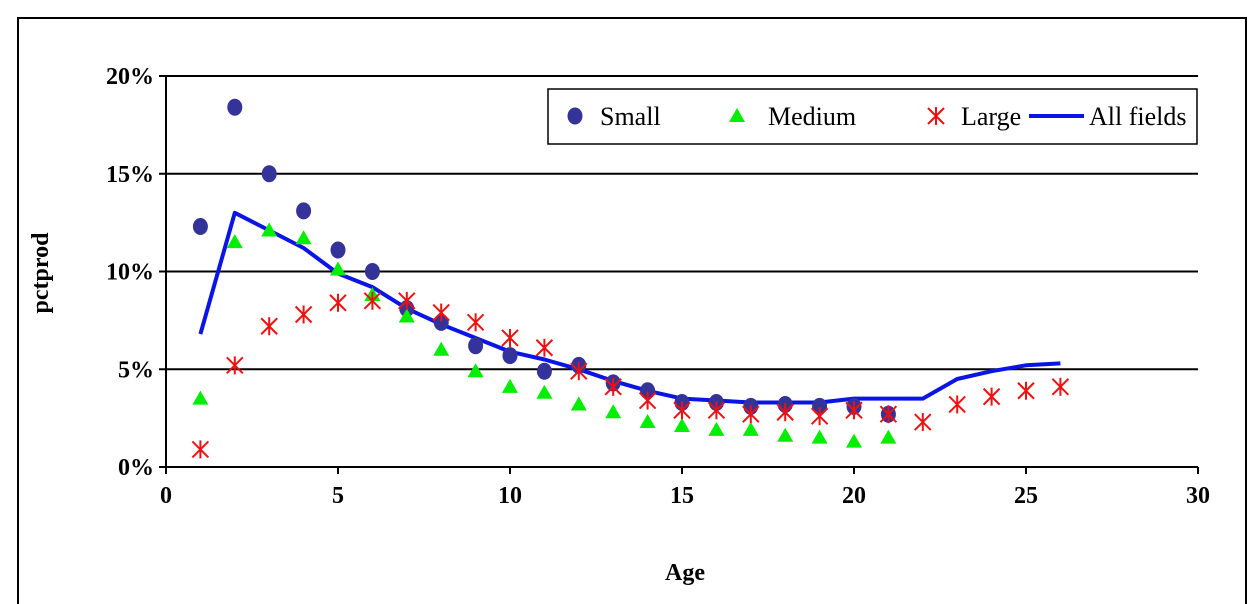 The height and width of the screenshot is (604, 1250). What do you see at coordinates (130, 273) in the screenshot?
I see `y-tick-label: 10%` at bounding box center [130, 273].